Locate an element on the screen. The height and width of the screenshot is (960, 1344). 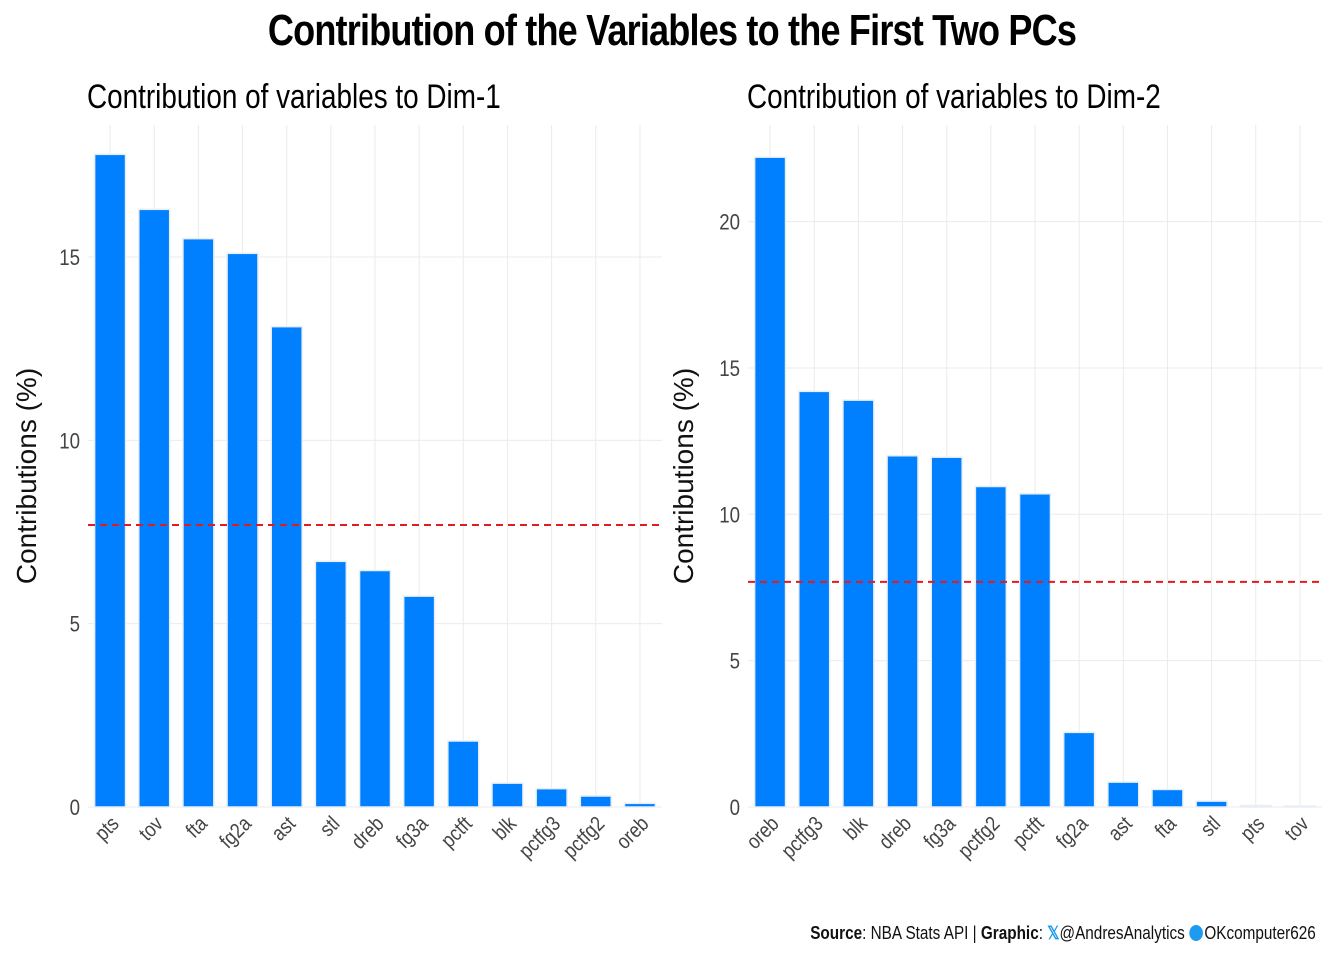
panel-title-dim1: Contribution of variables to Dim-1 is located at coordinates (294, 97).